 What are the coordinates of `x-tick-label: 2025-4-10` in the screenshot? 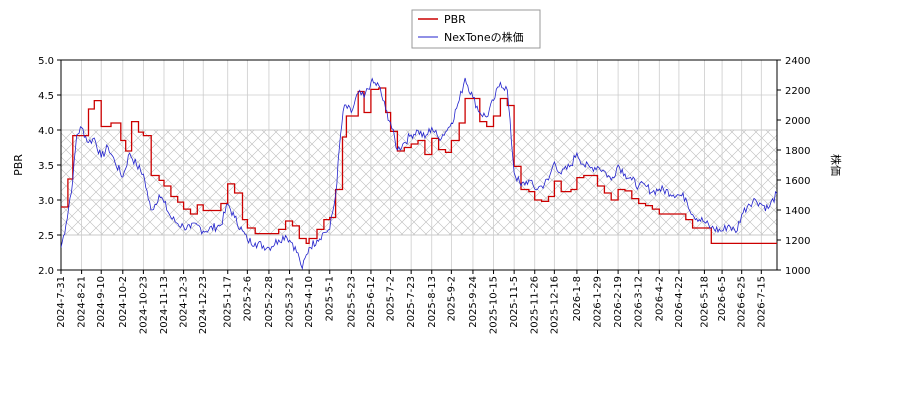 It's located at (309, 302).